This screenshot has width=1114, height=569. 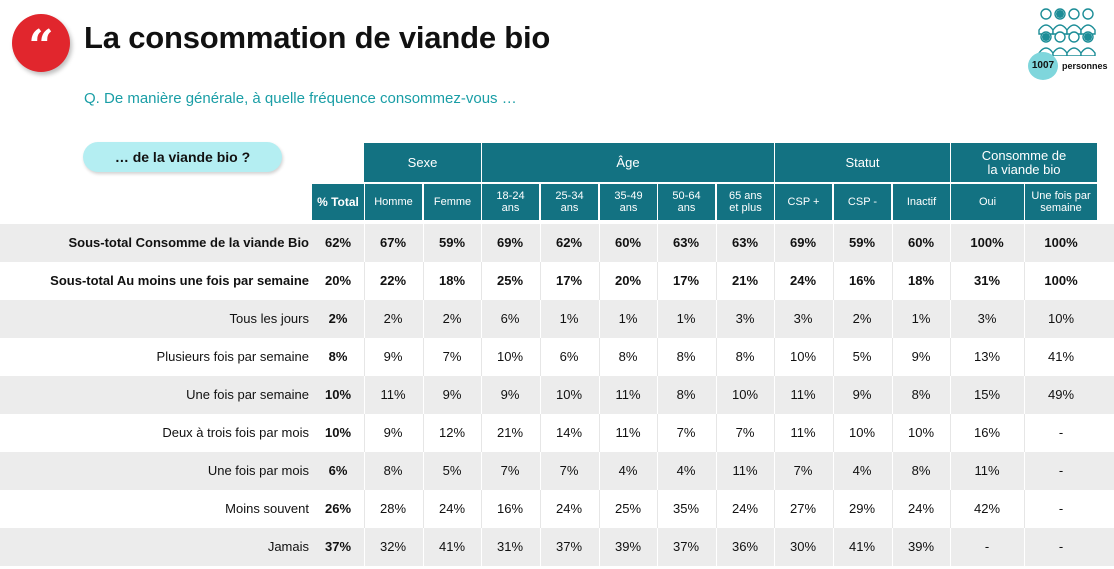 What do you see at coordinates (862, 508) in the screenshot?
I see `table-cell: 29%` at bounding box center [862, 508].